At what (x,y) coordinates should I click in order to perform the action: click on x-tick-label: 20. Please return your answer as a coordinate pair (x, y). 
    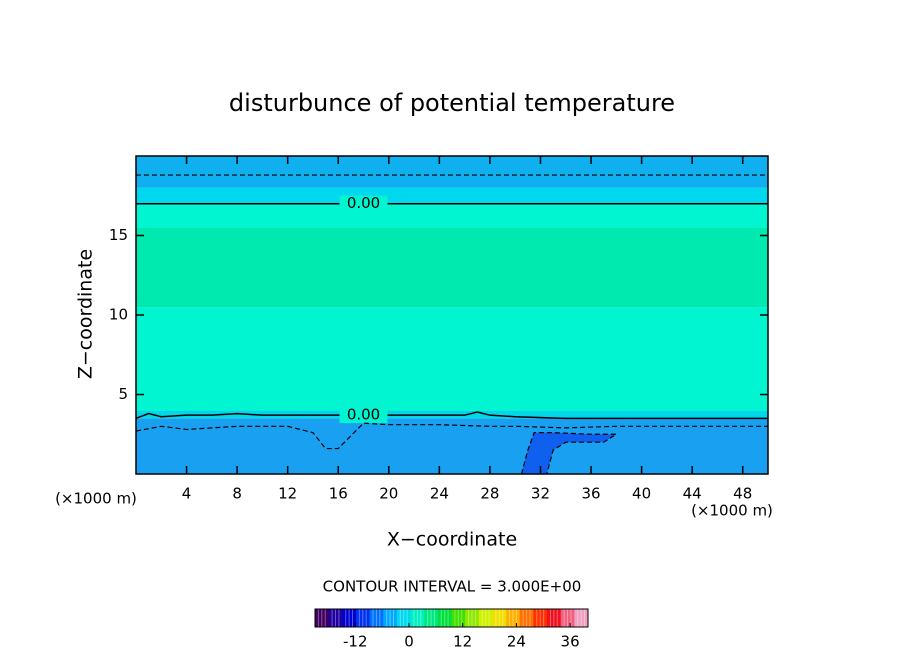
    Looking at the image, I should click on (388, 494).